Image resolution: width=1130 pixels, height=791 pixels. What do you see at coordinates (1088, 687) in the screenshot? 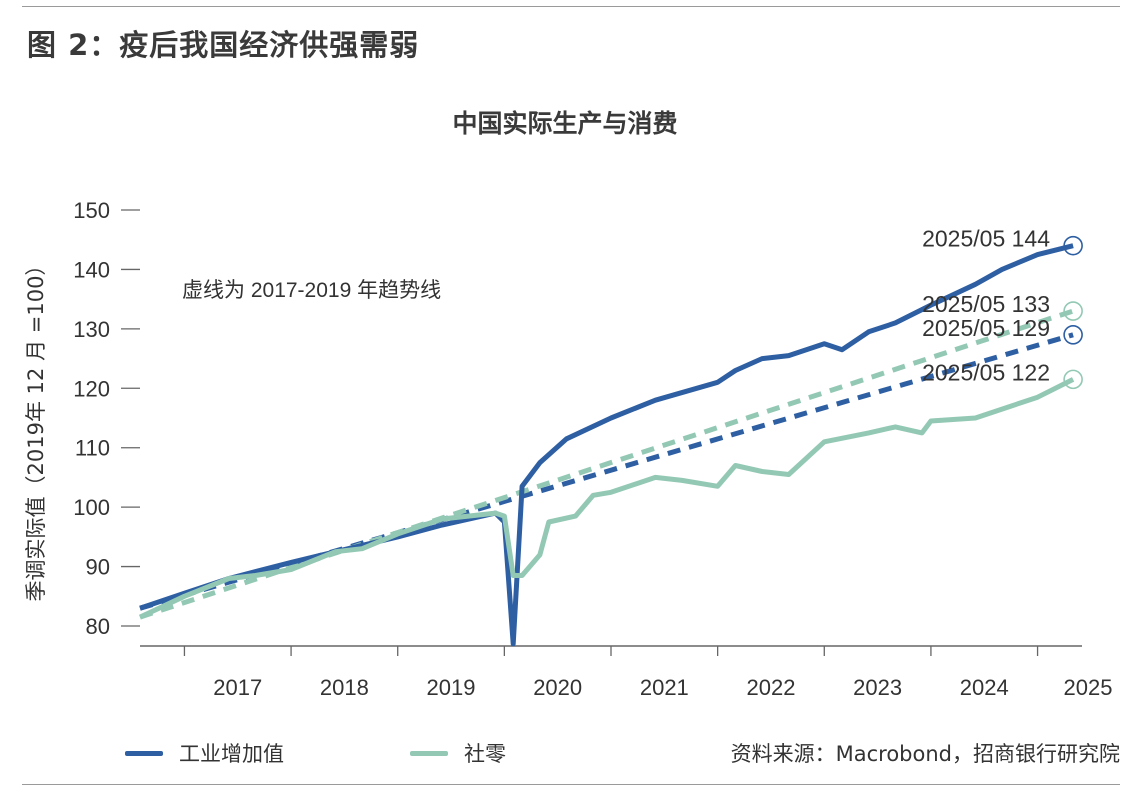
I see `x-tick-label-2025: 2025` at bounding box center [1088, 687].